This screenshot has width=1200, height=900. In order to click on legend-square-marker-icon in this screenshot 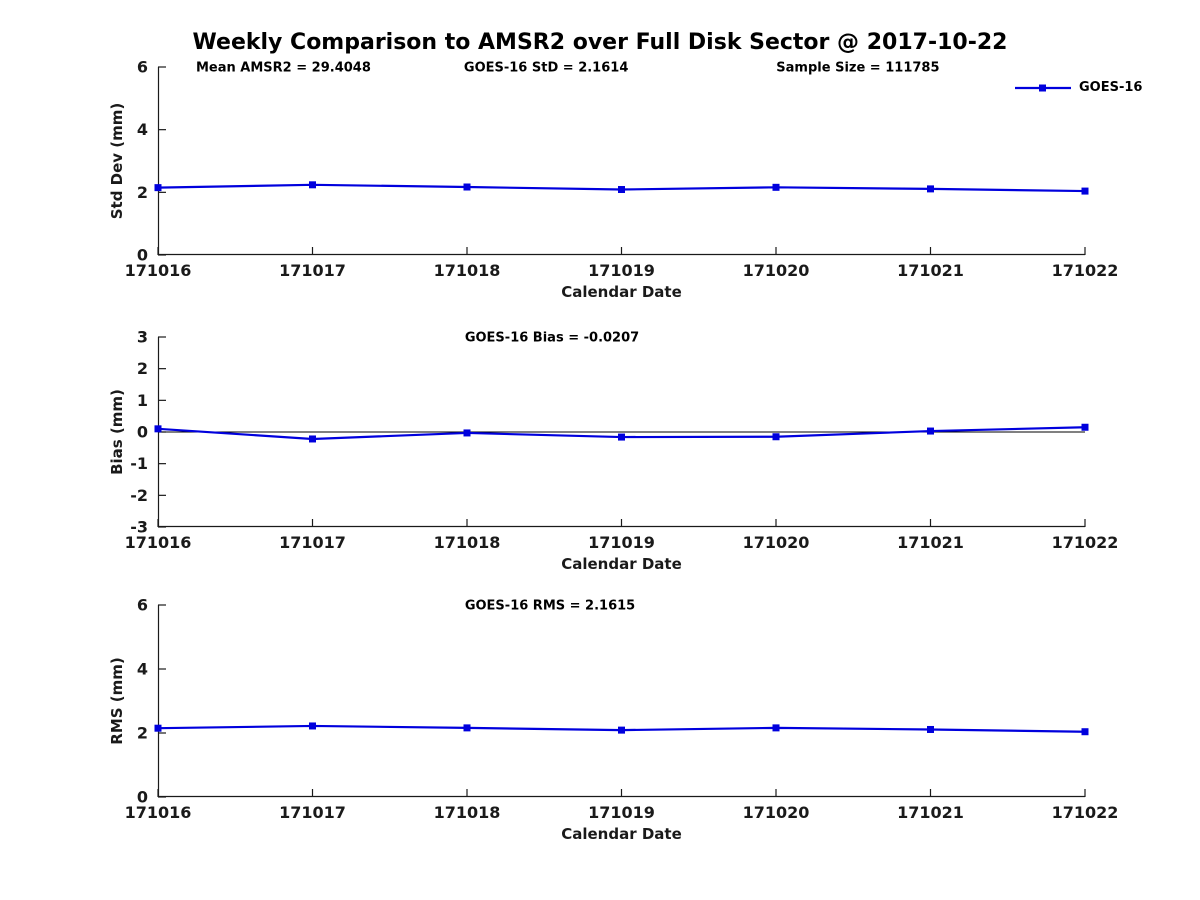, I will do `click(1042, 88)`.